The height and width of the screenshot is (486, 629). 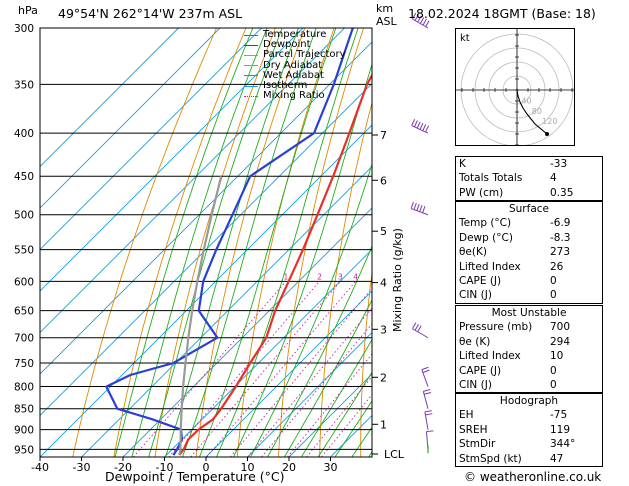 I want to click on x-tick-label: -10, so click(x=165, y=467).